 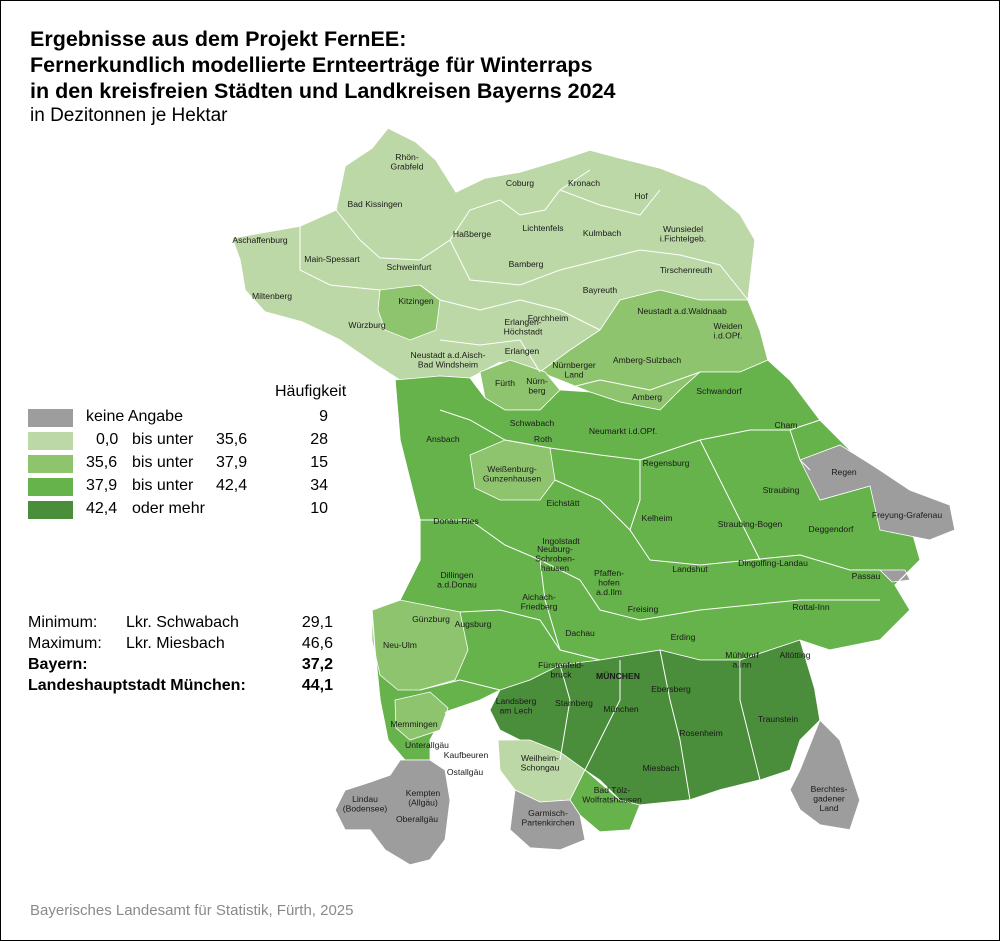 I want to click on region-label: Amberg-Sulzbach, so click(x=647, y=360).